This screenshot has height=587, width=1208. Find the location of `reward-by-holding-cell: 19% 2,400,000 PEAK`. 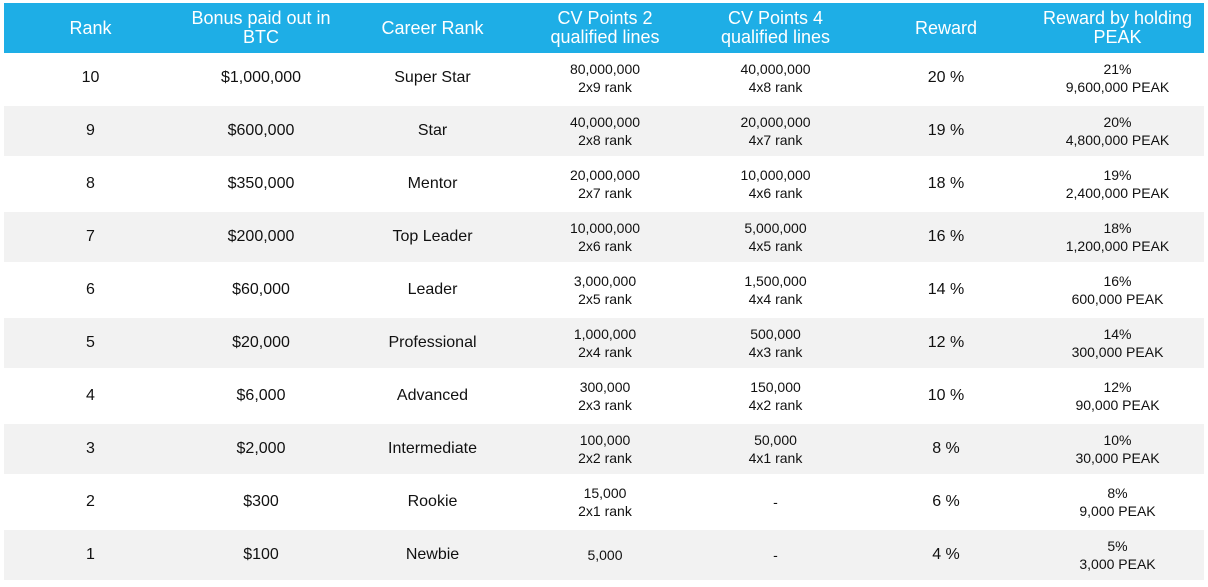

reward-by-holding-cell: 19% 2,400,000 PEAK is located at coordinates (1117, 184).